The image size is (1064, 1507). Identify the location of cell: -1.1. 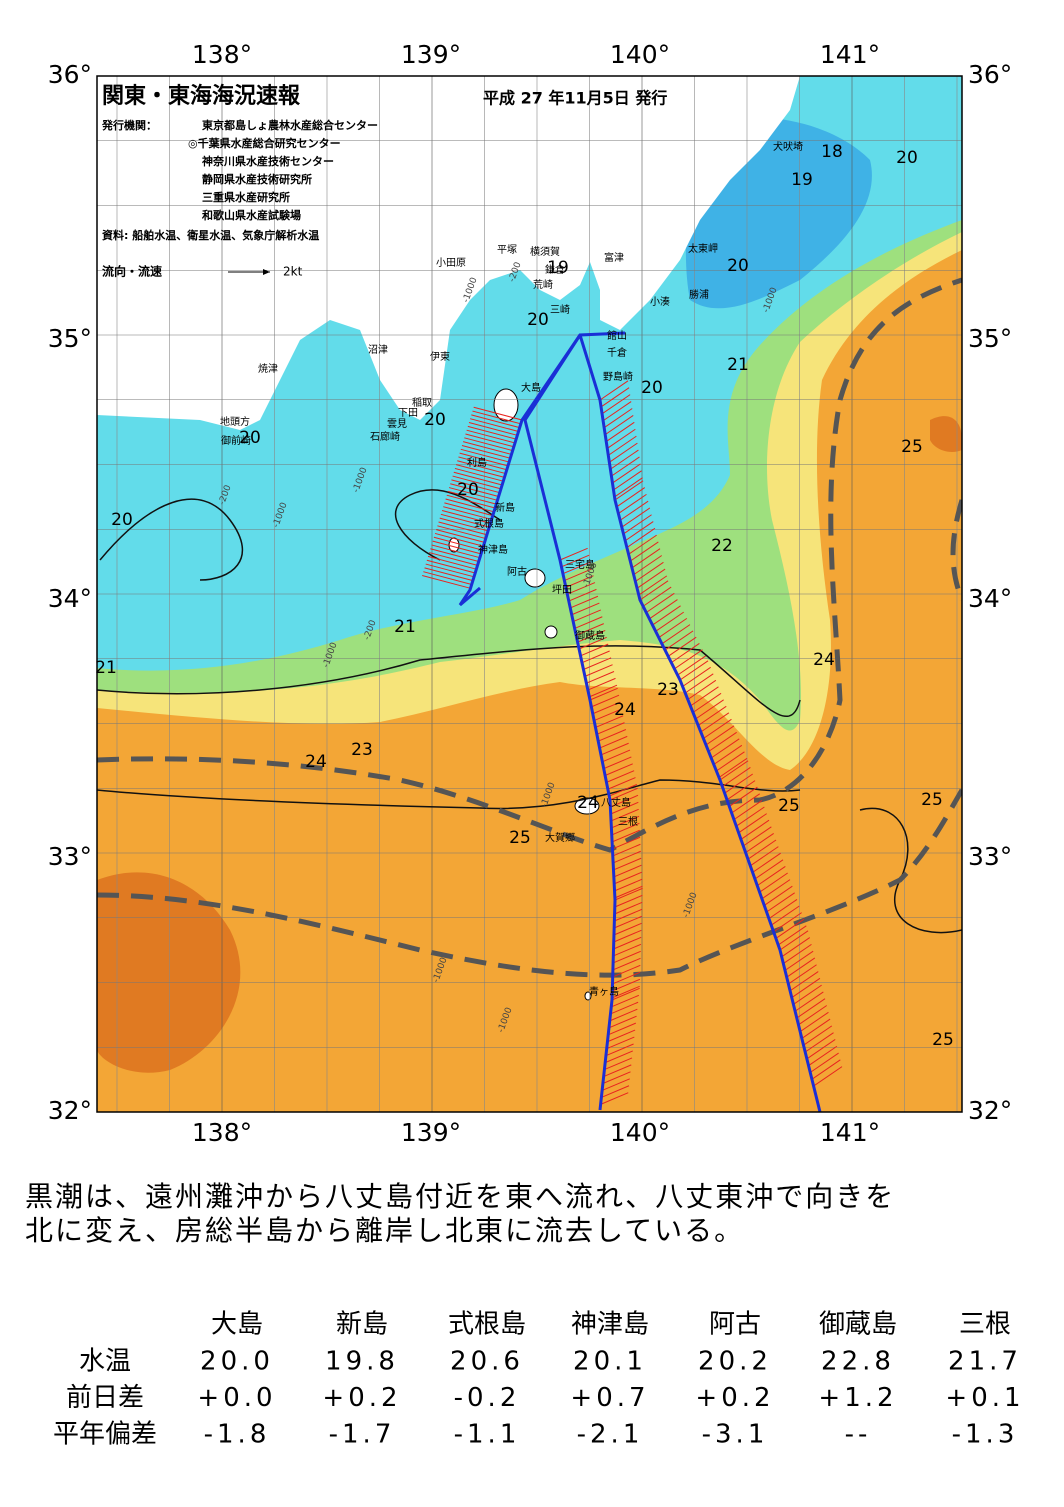
(487, 1435).